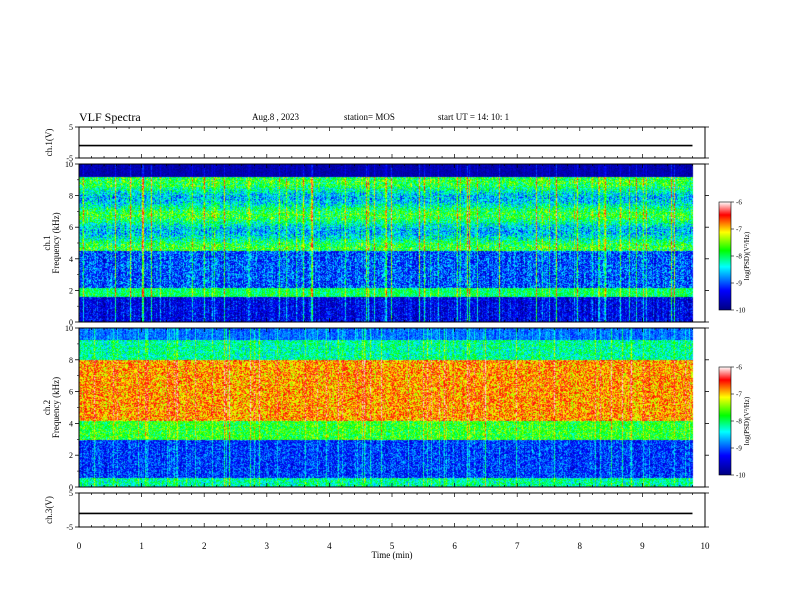 The height and width of the screenshot is (612, 792). Describe the element at coordinates (71, 290) in the screenshot. I see `ch1-spectrogram-ytick-label: 2` at that location.